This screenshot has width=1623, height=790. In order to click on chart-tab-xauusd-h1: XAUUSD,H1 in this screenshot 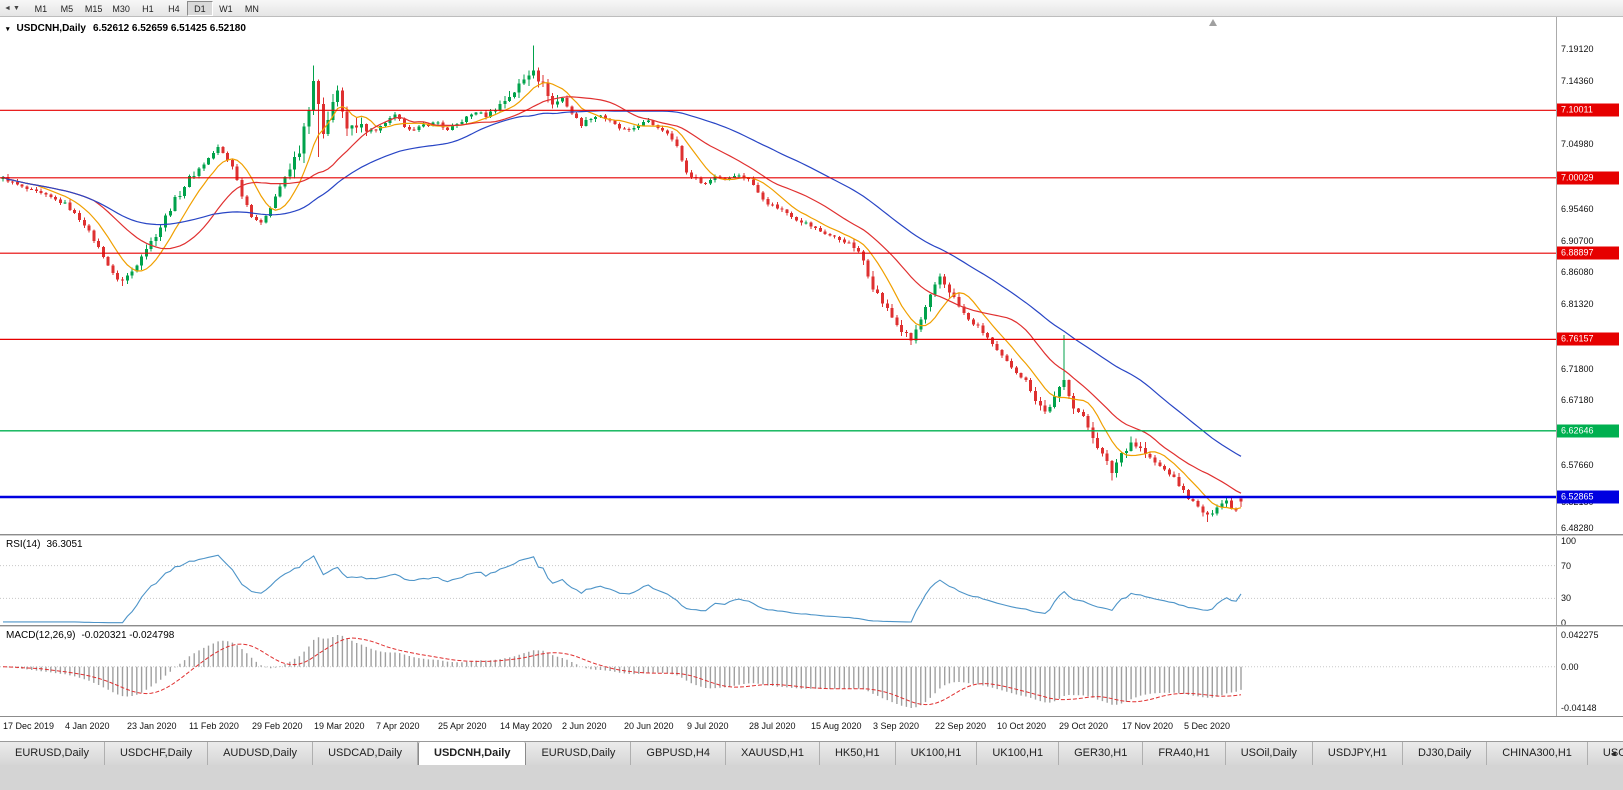, I will do `click(773, 753)`.